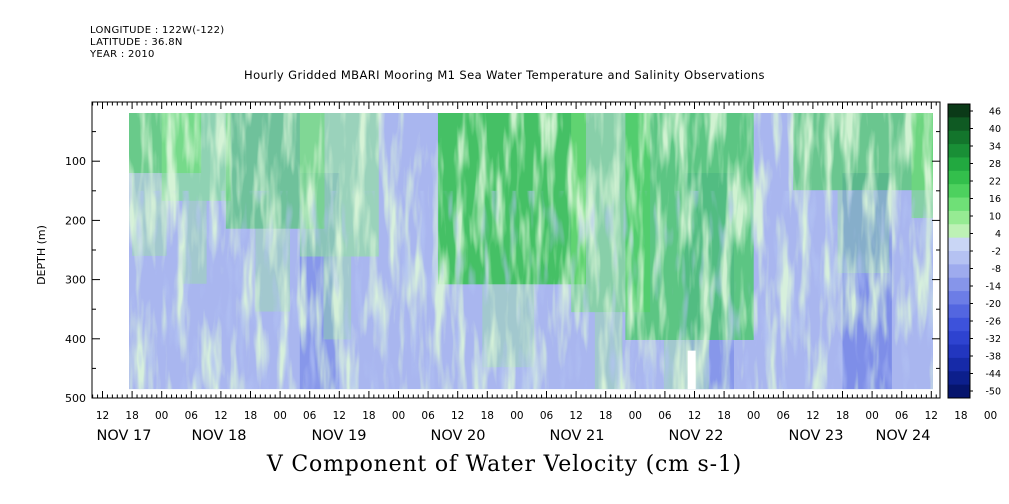 The height and width of the screenshot is (504, 1009). What do you see at coordinates (458, 436) in the screenshot?
I see `x-date-label: NOV 20` at bounding box center [458, 436].